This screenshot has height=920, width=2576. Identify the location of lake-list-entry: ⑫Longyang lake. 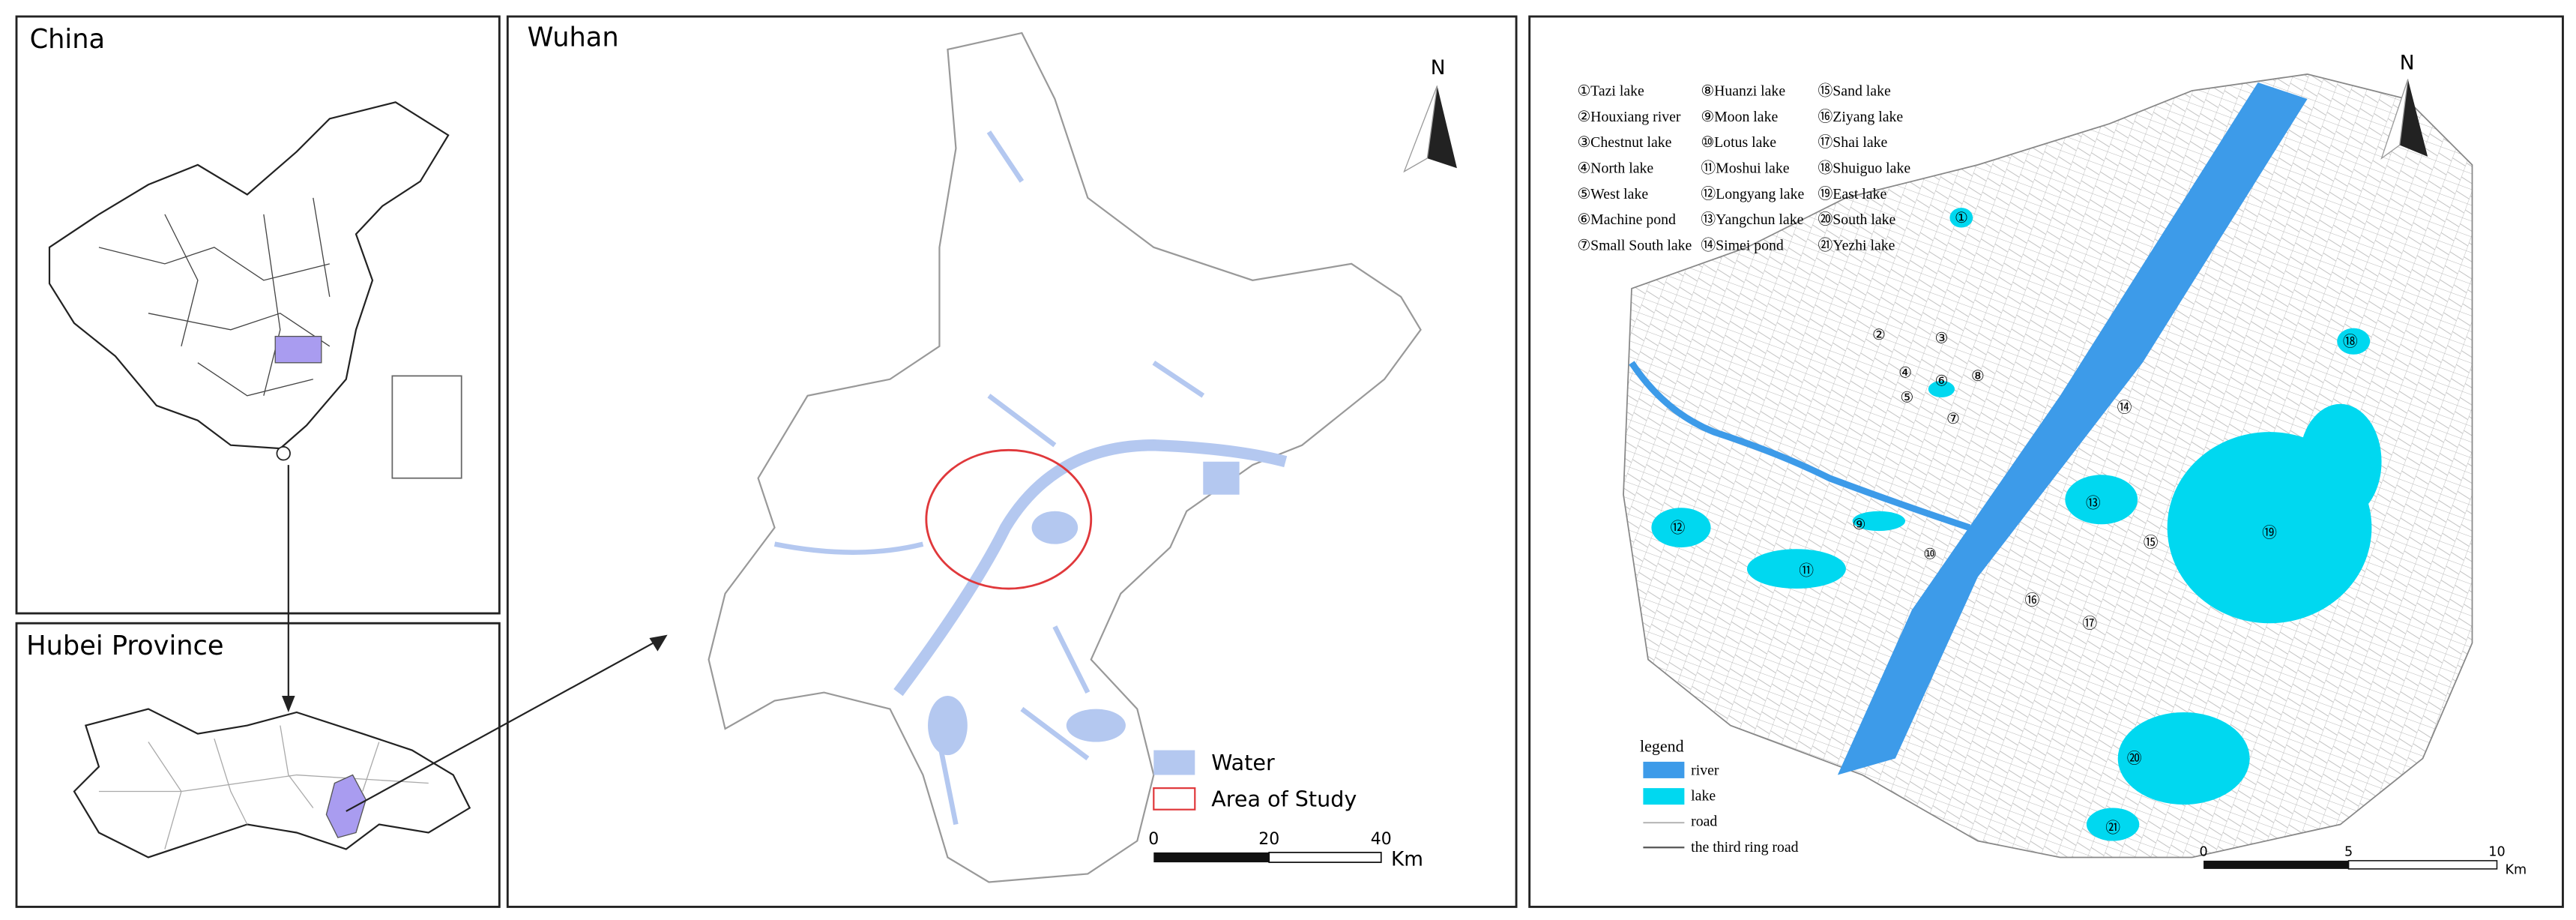
(1752, 194).